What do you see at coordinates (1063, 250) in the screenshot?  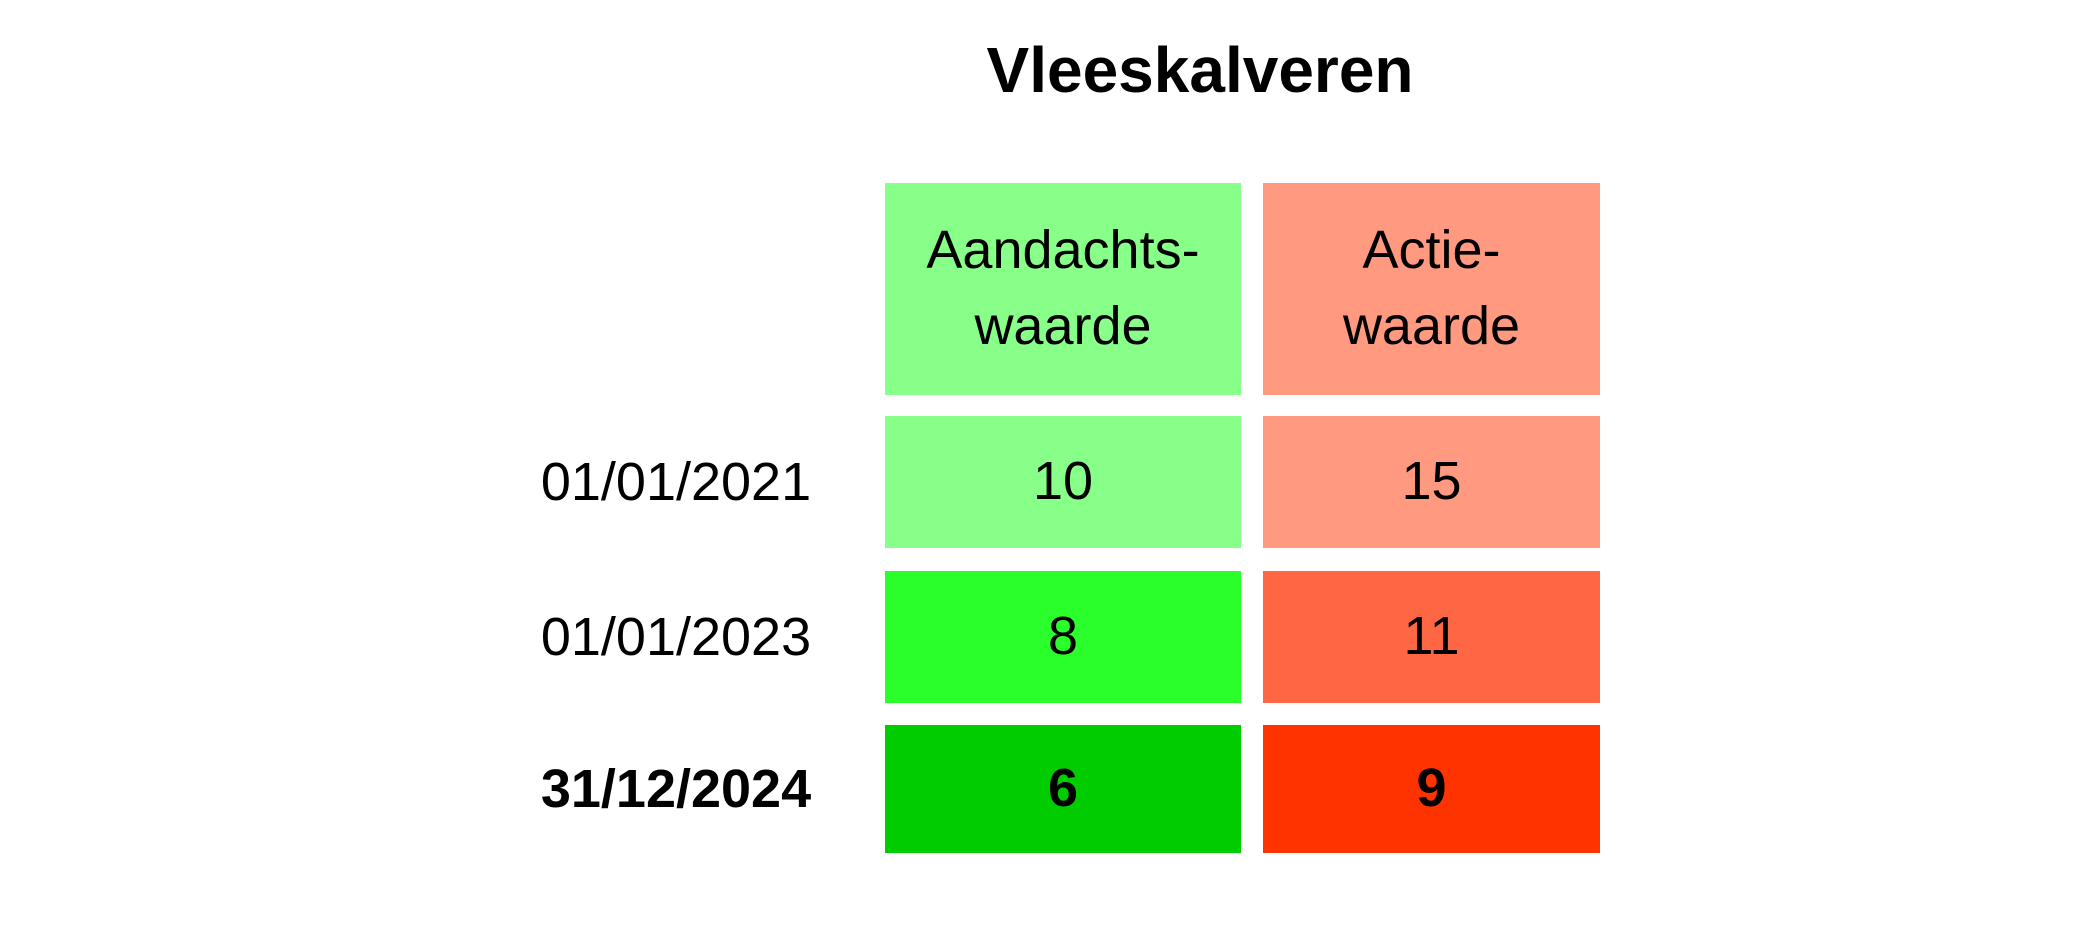 I see `header-line: Aandachts-` at bounding box center [1063, 250].